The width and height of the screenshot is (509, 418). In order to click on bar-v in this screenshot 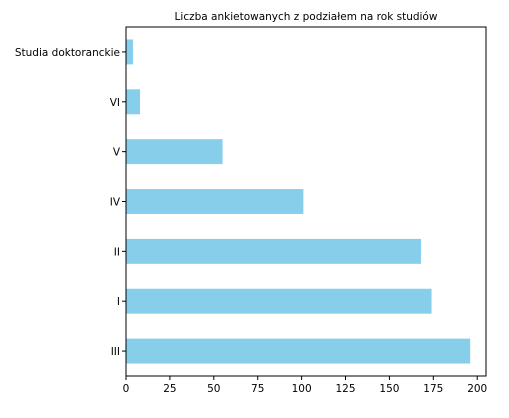, I will do `click(174, 151)`.